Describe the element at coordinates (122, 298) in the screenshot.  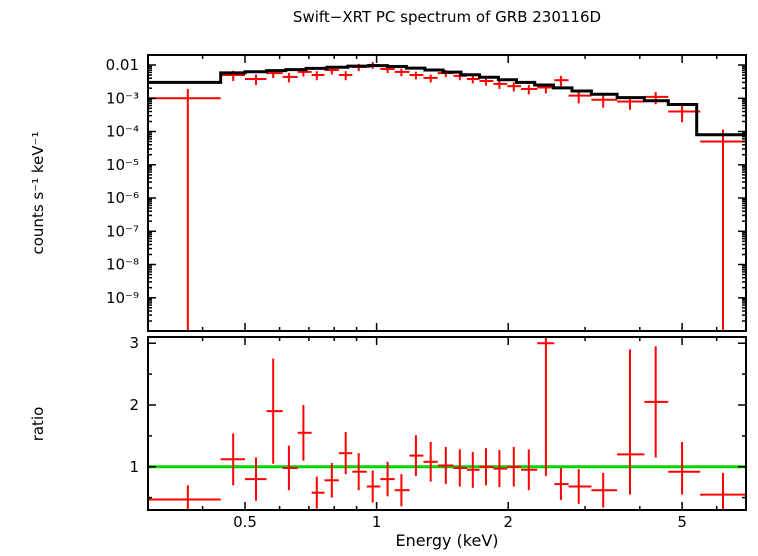
I see `spectrum-y-tick-label: 10⁻⁹` at that location.